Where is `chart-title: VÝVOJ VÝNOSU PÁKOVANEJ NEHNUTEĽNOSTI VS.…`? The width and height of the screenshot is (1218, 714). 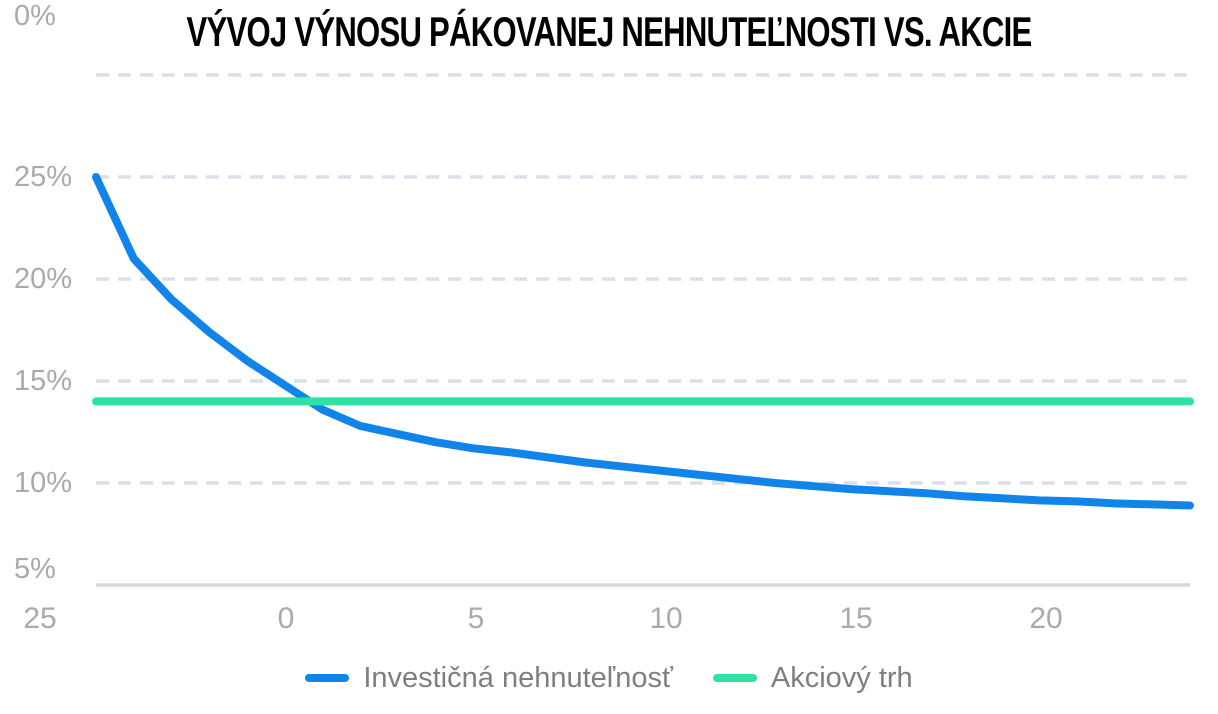 chart-title: VÝVOJ VÝNOSU PÁKOVANEJ NEHNUTEĽNOSTI VS.… is located at coordinates (609, 31).